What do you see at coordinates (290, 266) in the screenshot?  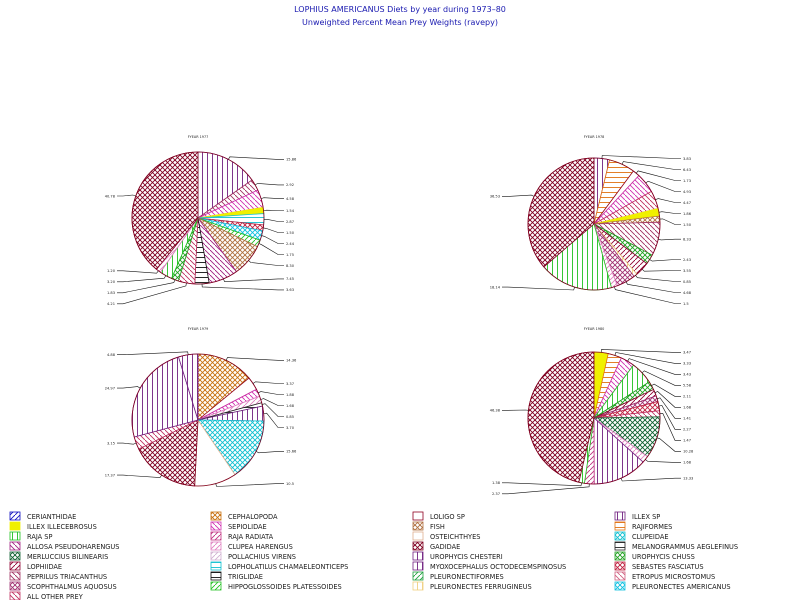 I see `slice-label: 8.30` at bounding box center [290, 266].